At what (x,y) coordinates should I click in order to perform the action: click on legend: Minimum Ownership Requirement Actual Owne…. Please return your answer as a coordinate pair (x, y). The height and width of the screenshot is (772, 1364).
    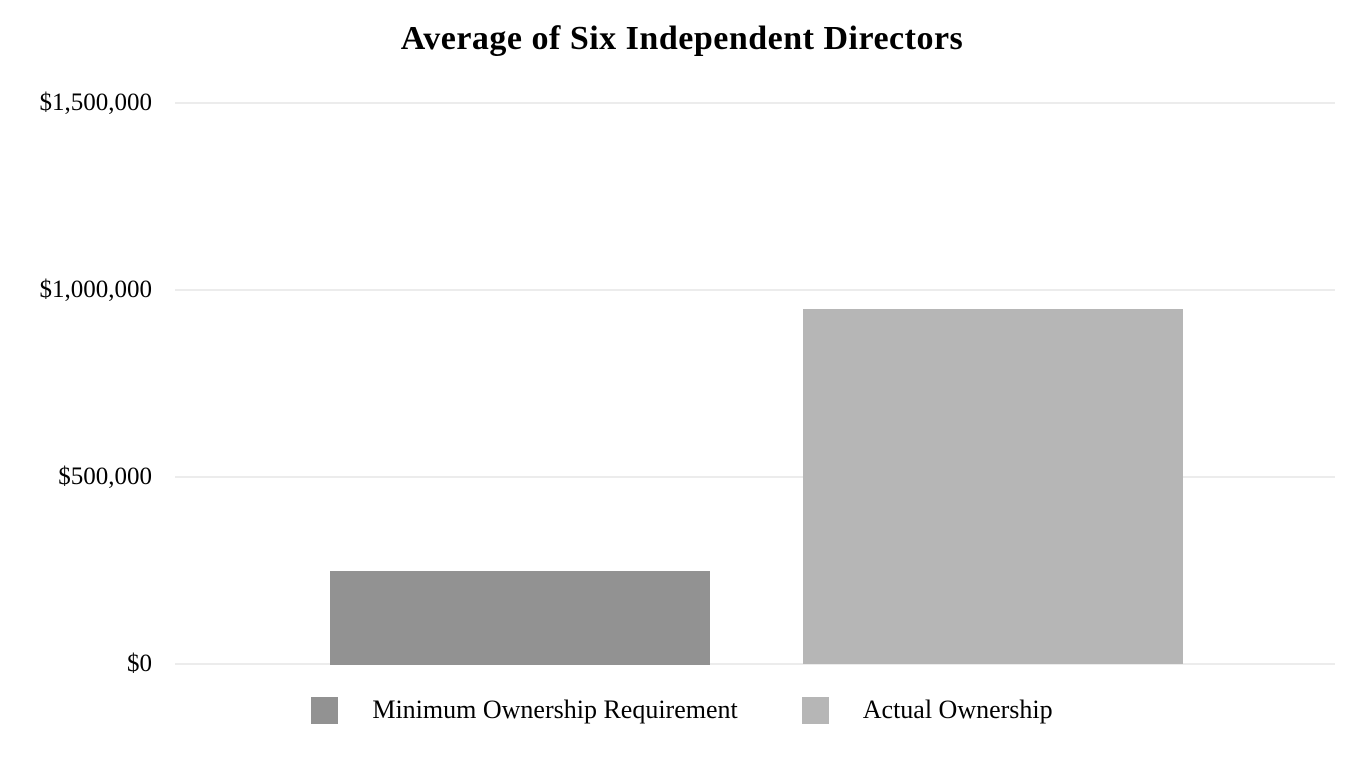
    Looking at the image, I should click on (682, 710).